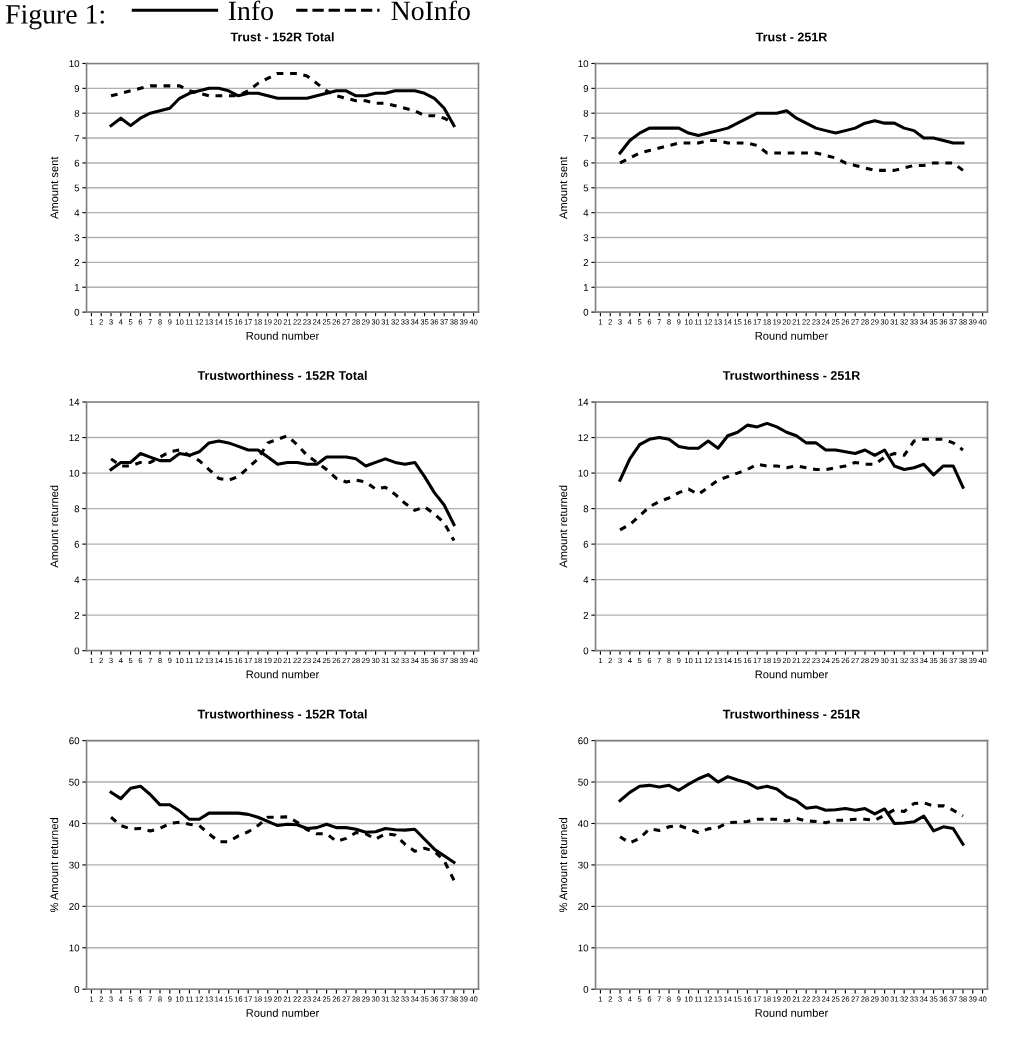  What do you see at coordinates (54, 17) in the screenshot?
I see `legend-title: Figure 1:` at bounding box center [54, 17].